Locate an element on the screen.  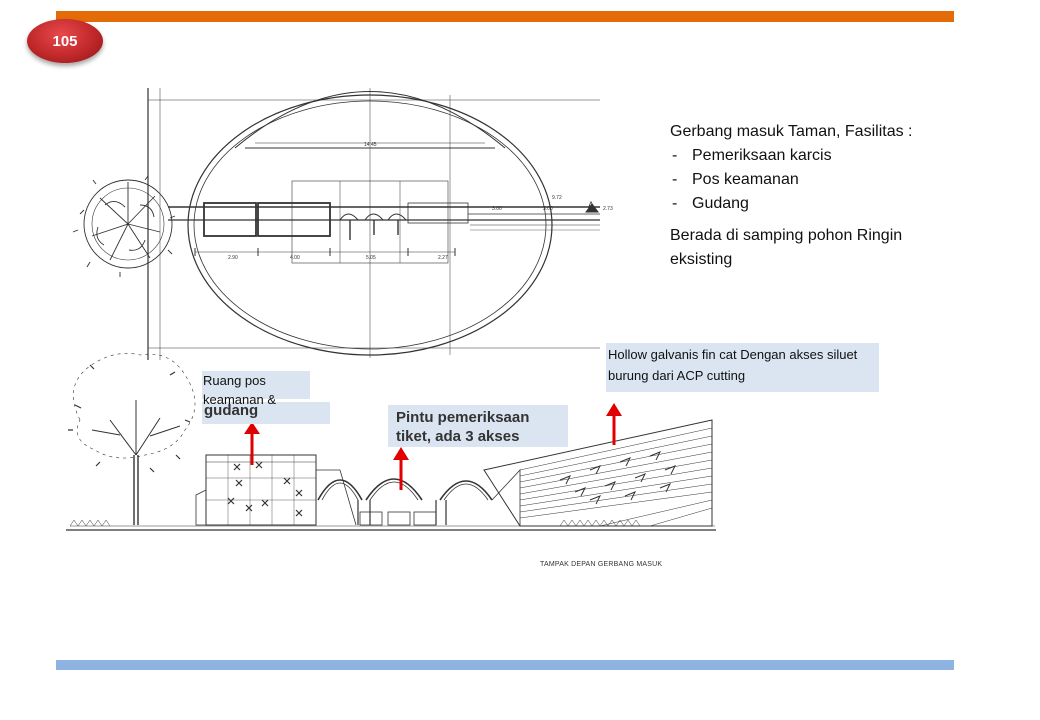
top-accent-bar is located at coordinates (505, 16).